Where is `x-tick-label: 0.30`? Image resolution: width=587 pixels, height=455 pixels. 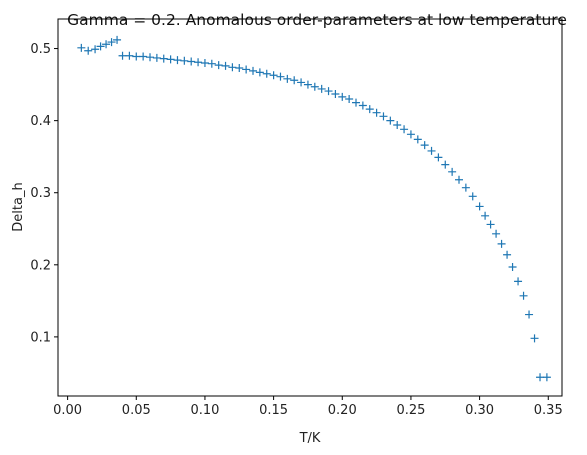 x-tick-label: 0.30 is located at coordinates (479, 410).